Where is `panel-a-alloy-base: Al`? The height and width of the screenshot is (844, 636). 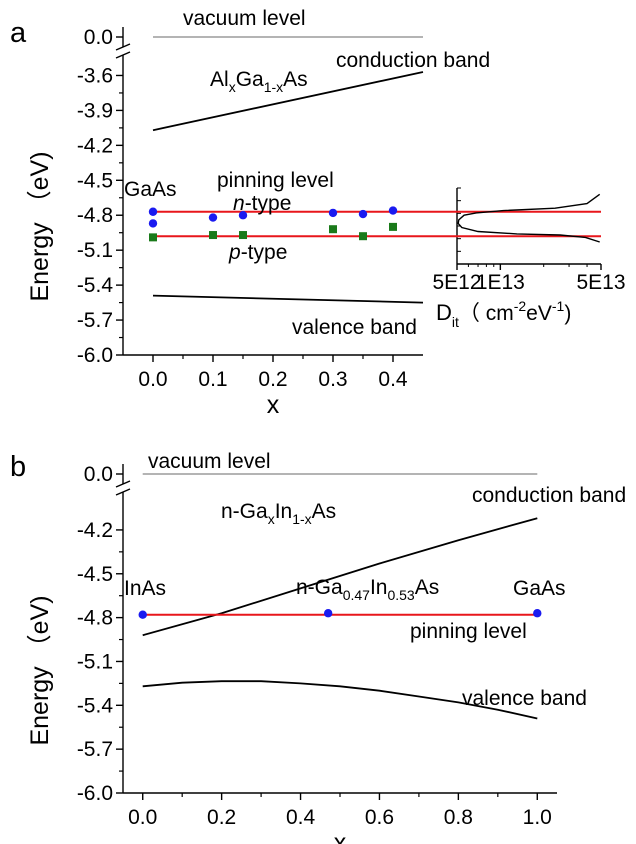 panel-a-alloy-base: Al is located at coordinates (219, 79).